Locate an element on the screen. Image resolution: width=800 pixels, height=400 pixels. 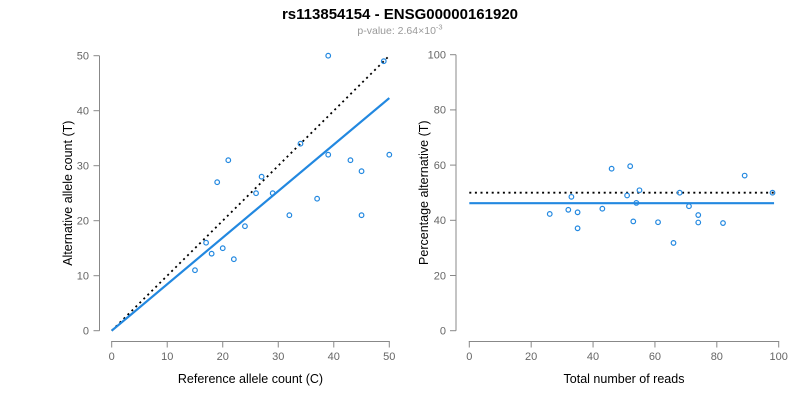
y-axis-title: Alternative allele count (T) is located at coordinates (68, 193).